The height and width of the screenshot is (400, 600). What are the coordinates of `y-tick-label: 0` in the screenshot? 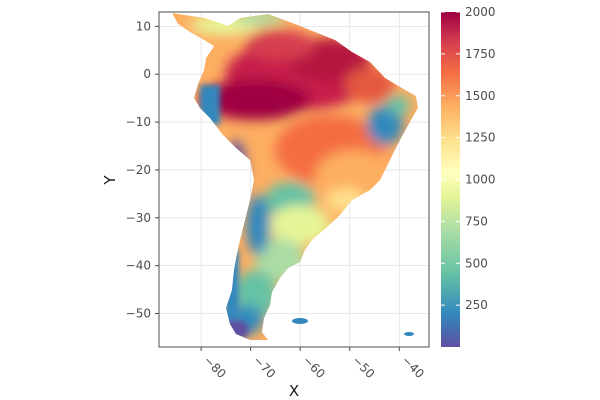 It's located at (147, 74).